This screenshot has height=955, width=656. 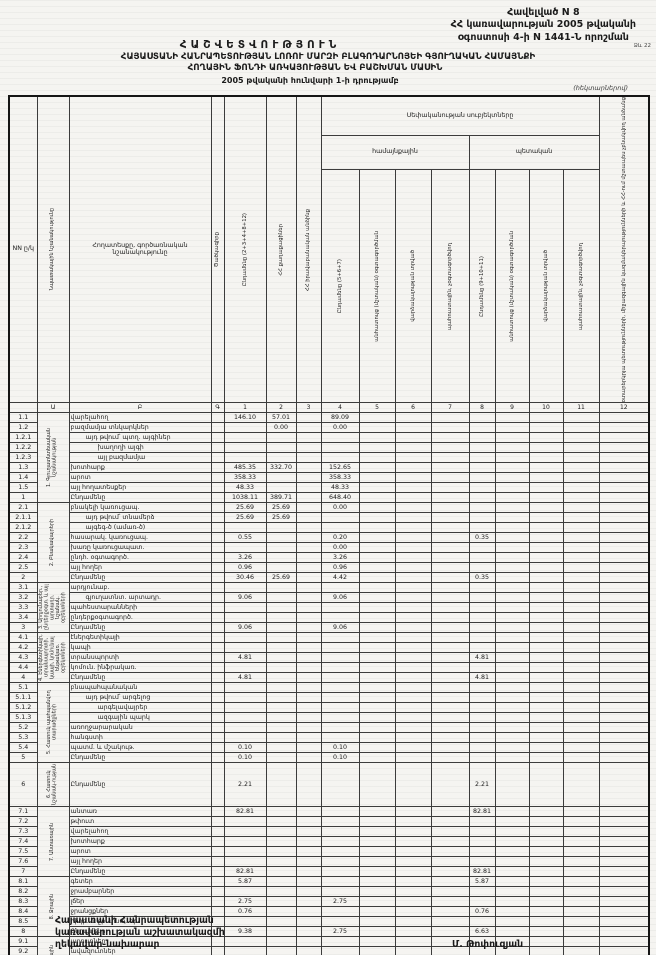 I want to click on appendix-line: օգոստոսի 4-ի N 1441-Ն որոշման, so click(x=543, y=37).